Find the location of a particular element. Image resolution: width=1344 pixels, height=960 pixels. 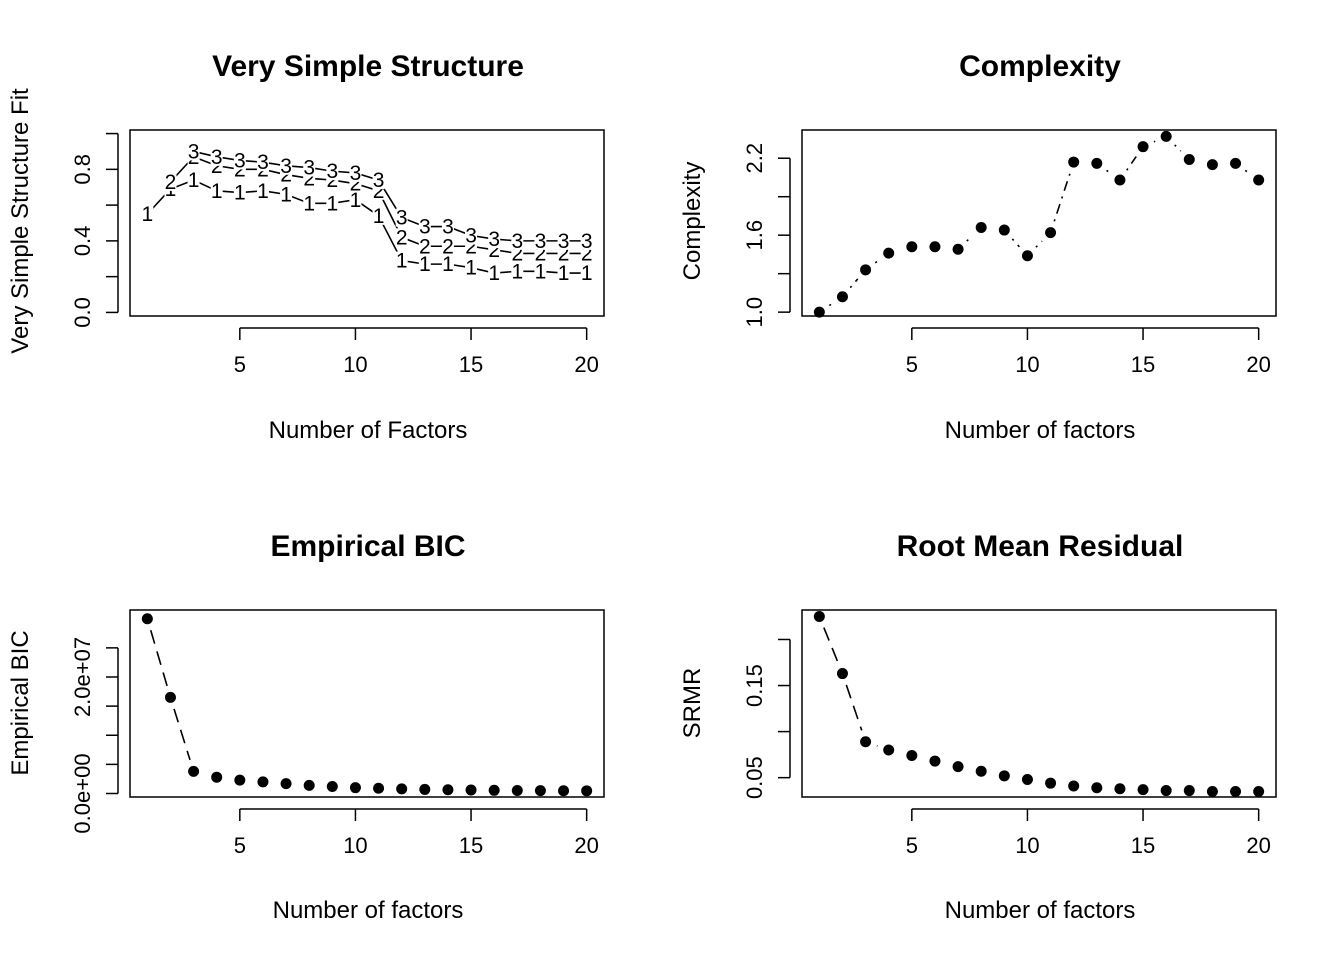

vss-plot-frame is located at coordinates (367, 223).